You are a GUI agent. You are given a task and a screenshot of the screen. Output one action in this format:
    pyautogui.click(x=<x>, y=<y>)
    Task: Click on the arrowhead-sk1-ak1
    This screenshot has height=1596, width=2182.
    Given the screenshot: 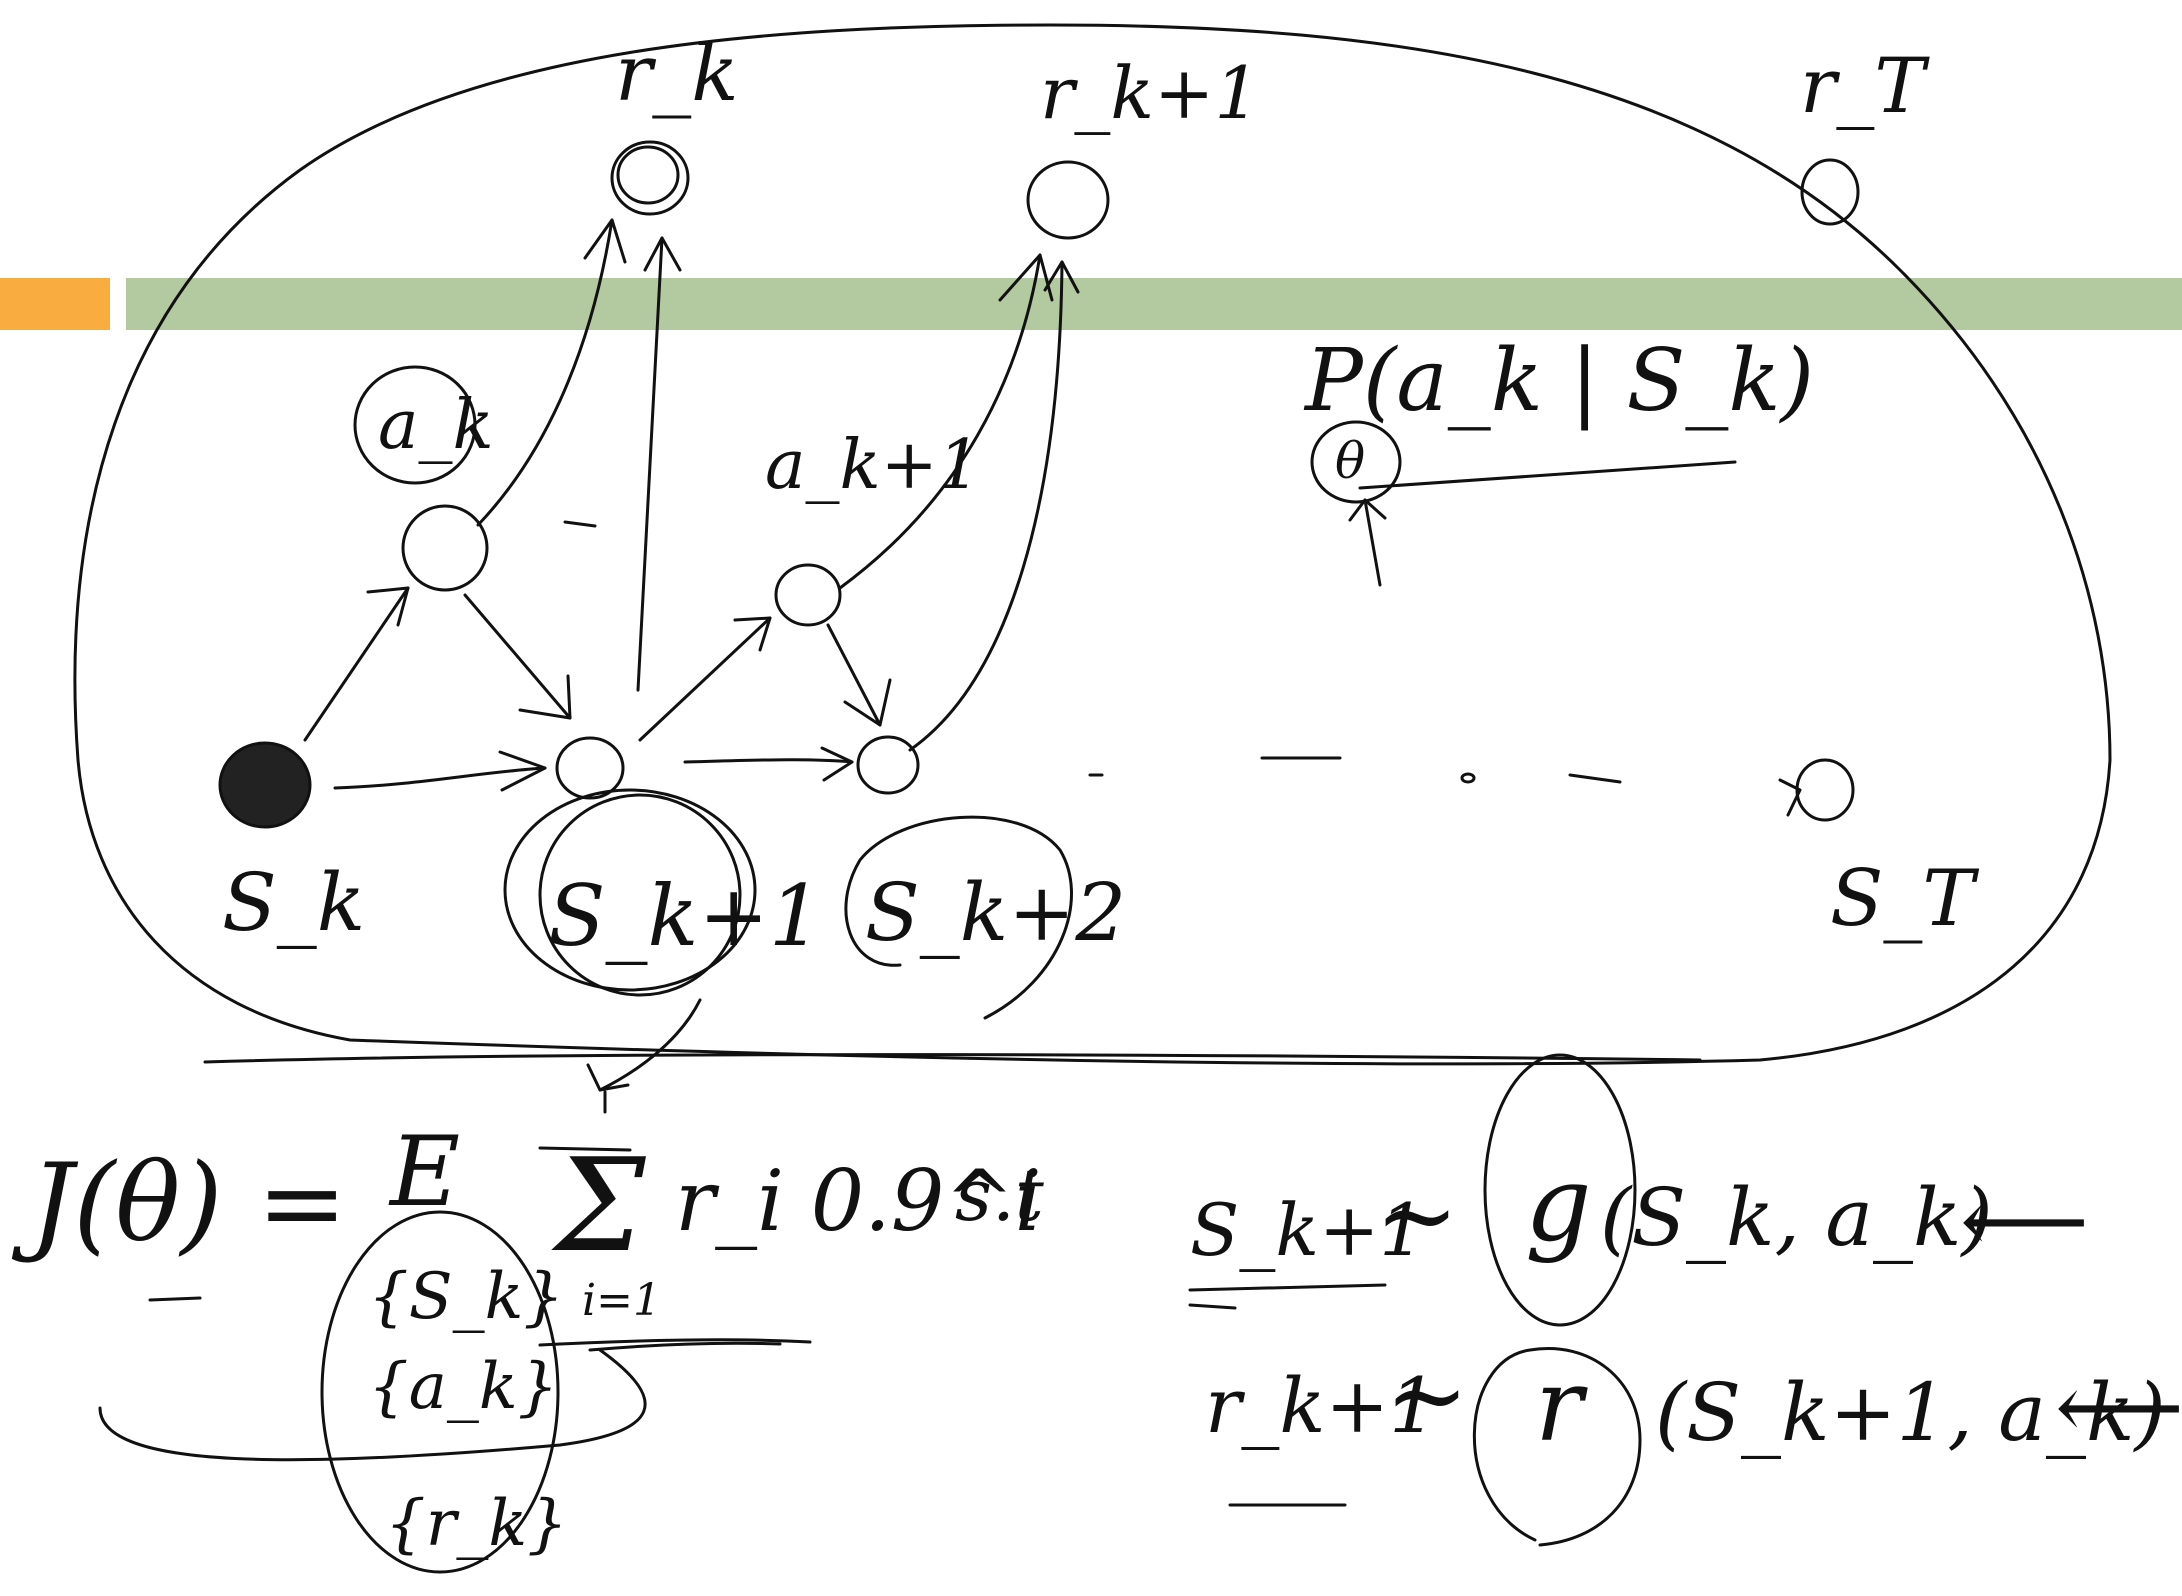 What is the action you would take?
    pyautogui.click(x=752, y=634)
    